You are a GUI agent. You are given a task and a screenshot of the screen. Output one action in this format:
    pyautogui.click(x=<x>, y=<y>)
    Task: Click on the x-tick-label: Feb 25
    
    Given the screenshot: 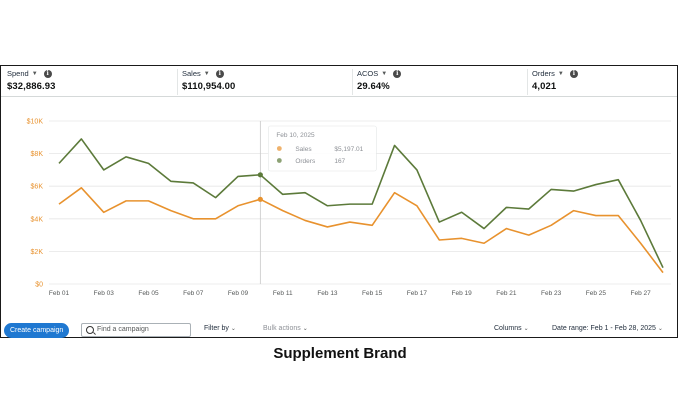 What is the action you would take?
    pyautogui.click(x=596, y=293)
    